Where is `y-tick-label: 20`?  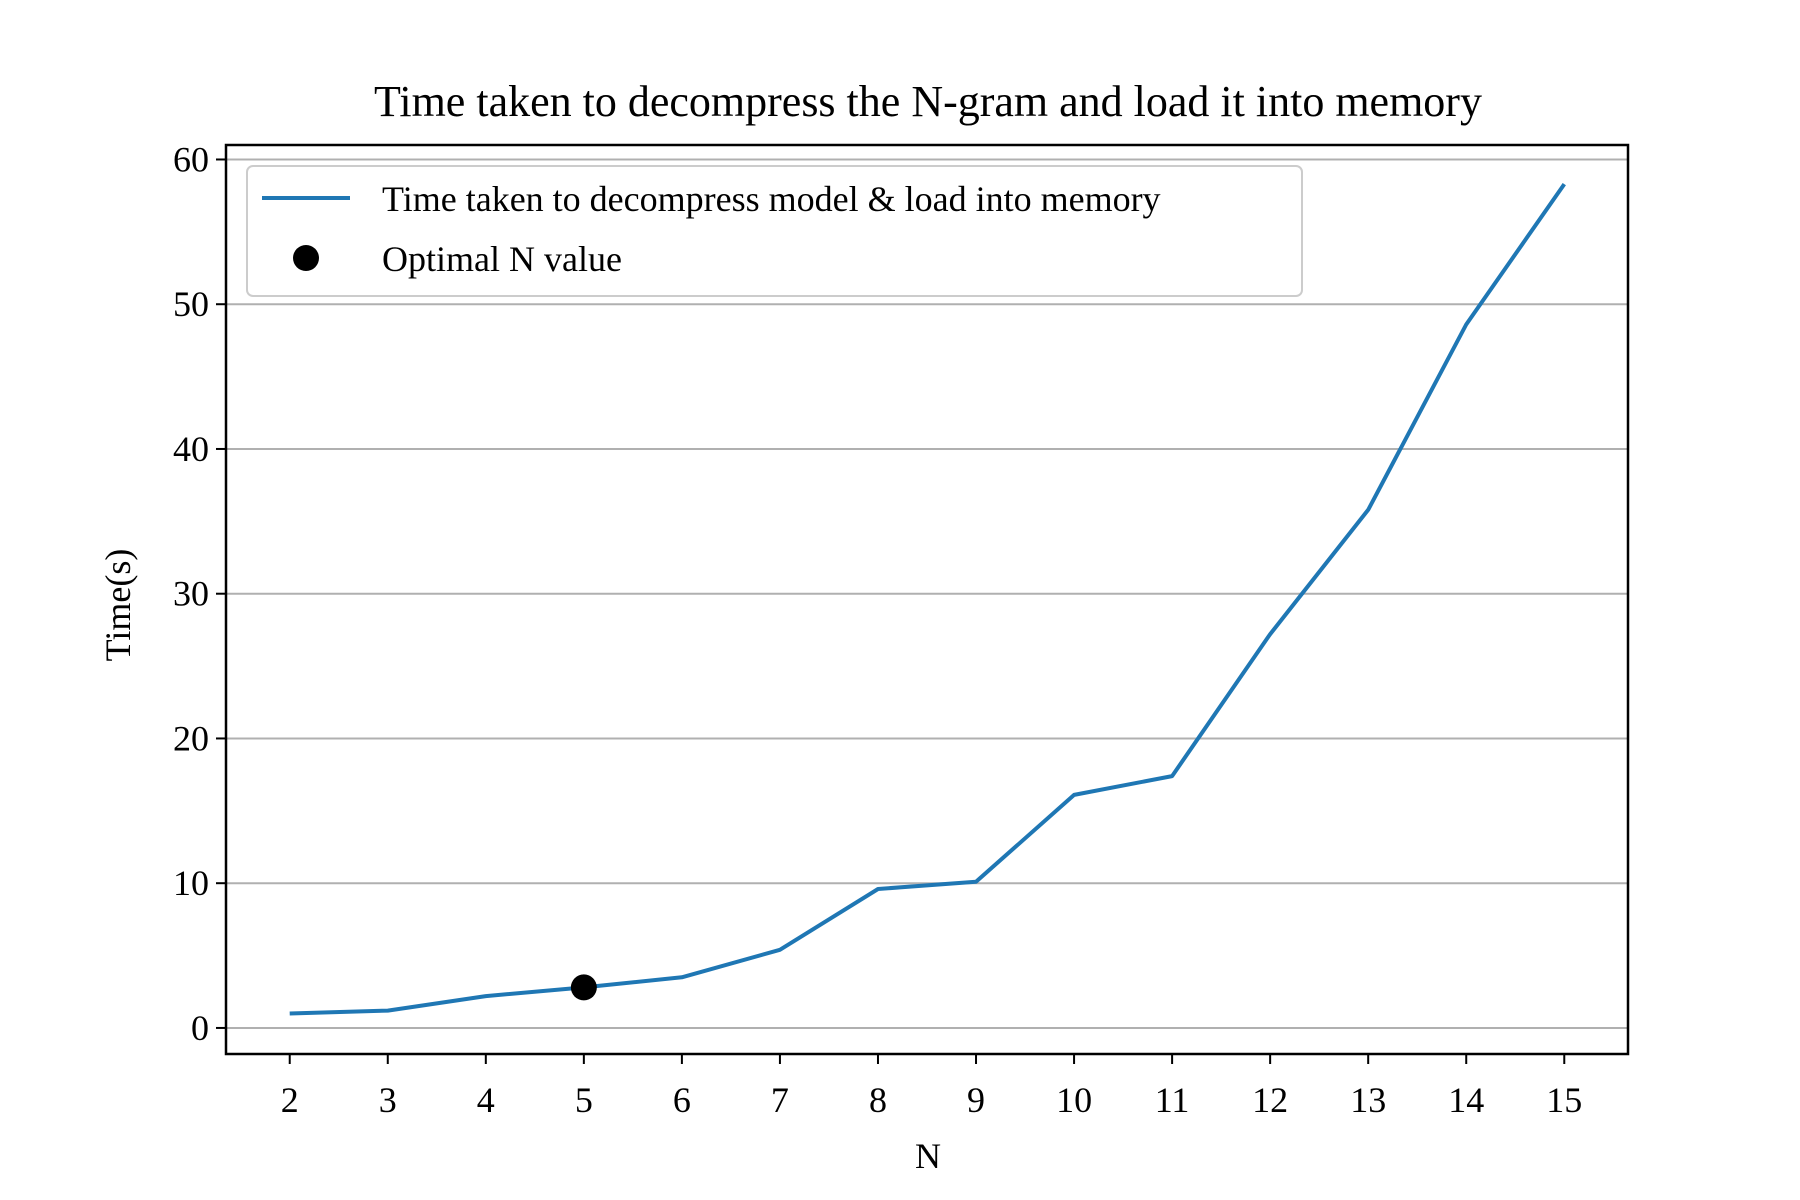
y-tick-label: 20 is located at coordinates (191, 738).